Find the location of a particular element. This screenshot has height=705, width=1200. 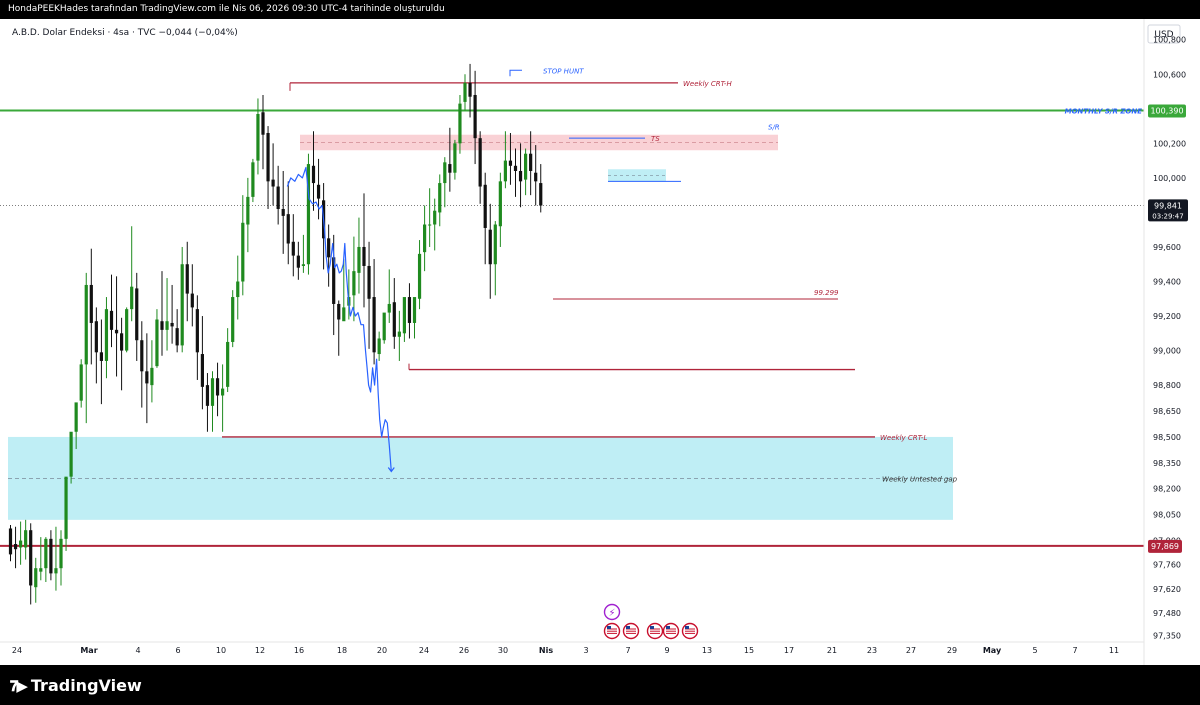

last-price-badge: 99,841 03:29:47 is located at coordinates (1168, 210).